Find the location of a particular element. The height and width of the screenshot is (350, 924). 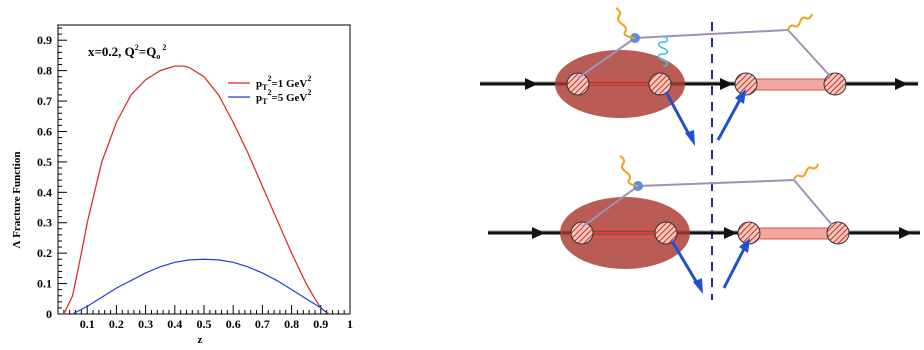

x-tick-label: 1 is located at coordinates (350, 324).